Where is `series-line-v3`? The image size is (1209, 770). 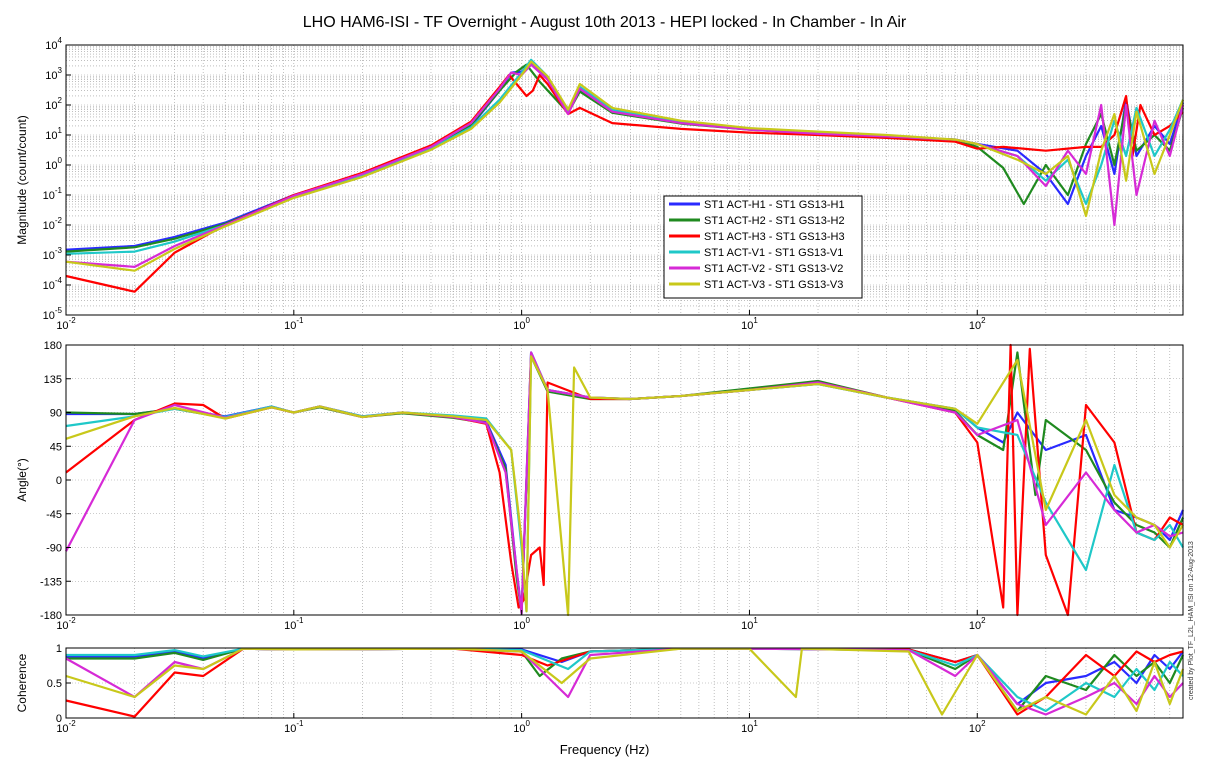 series-line-v3 is located at coordinates (625, 681).